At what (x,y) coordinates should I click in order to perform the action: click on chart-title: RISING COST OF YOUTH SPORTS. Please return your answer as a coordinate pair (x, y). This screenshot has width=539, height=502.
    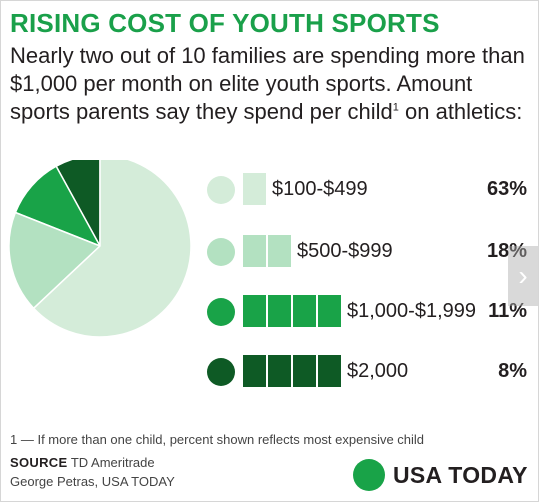
    Looking at the image, I should click on (225, 23).